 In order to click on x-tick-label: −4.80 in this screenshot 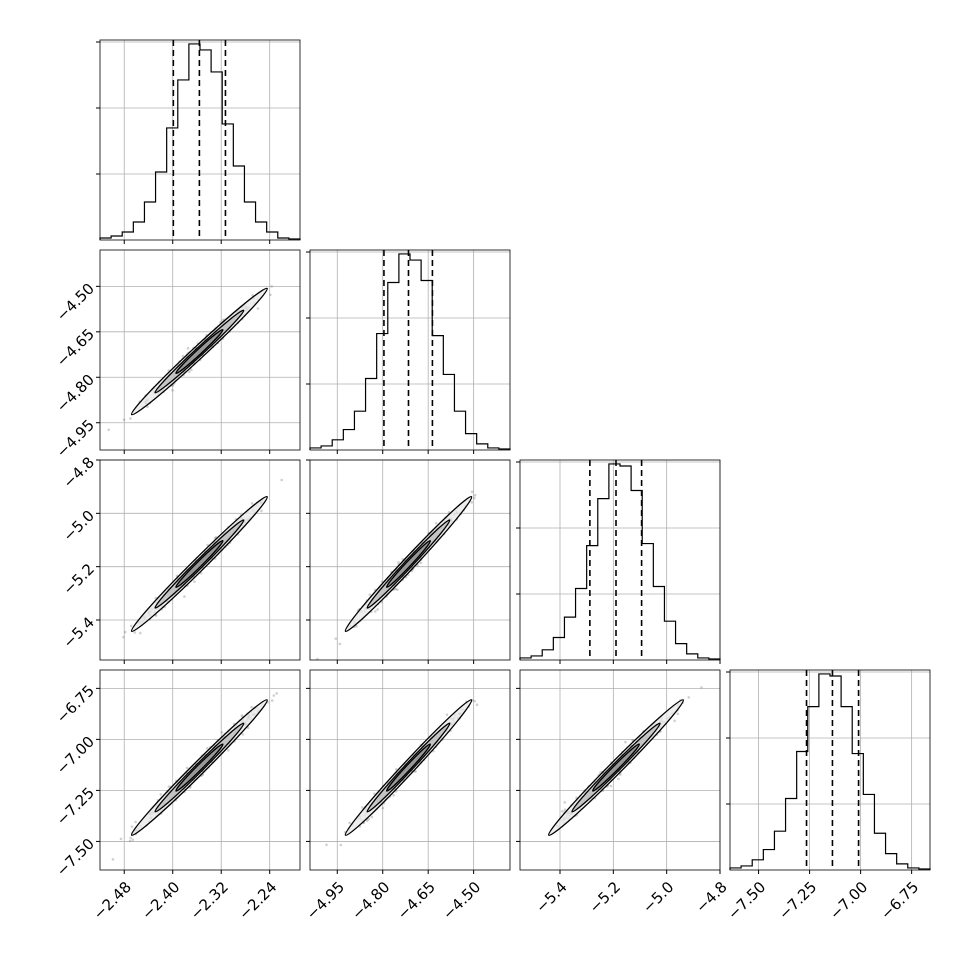, I will do `click(370, 900)`.